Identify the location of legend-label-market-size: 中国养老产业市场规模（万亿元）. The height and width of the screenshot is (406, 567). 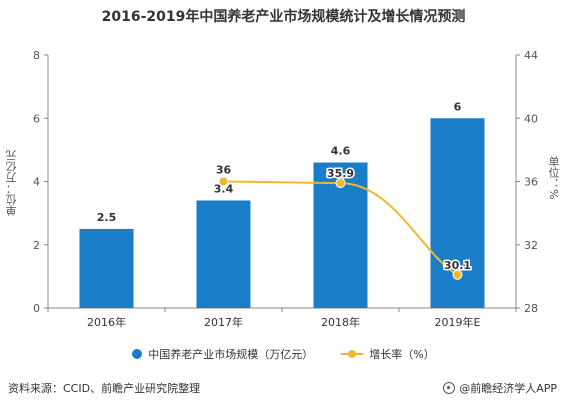
(231, 354).